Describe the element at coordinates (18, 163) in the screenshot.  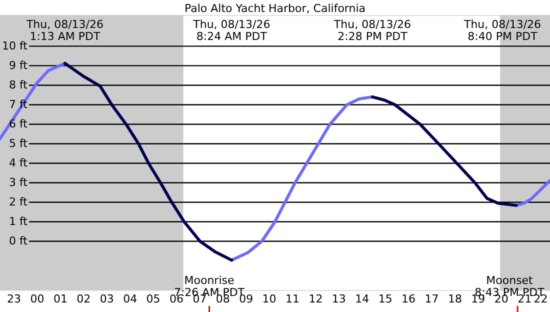
I see `y-tick-label: 4 ft` at that location.